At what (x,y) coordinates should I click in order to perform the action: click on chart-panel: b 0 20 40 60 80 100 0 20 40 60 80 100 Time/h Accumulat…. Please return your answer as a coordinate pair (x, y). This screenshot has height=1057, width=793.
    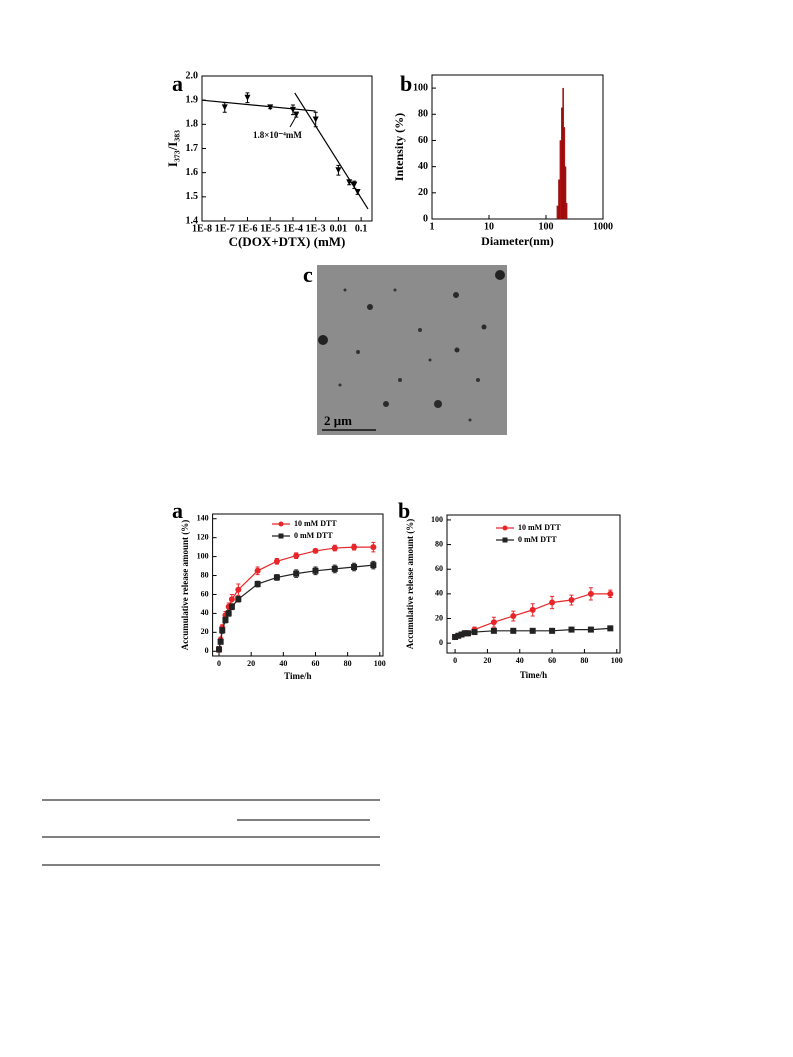
    Looking at the image, I should click on (510, 589).